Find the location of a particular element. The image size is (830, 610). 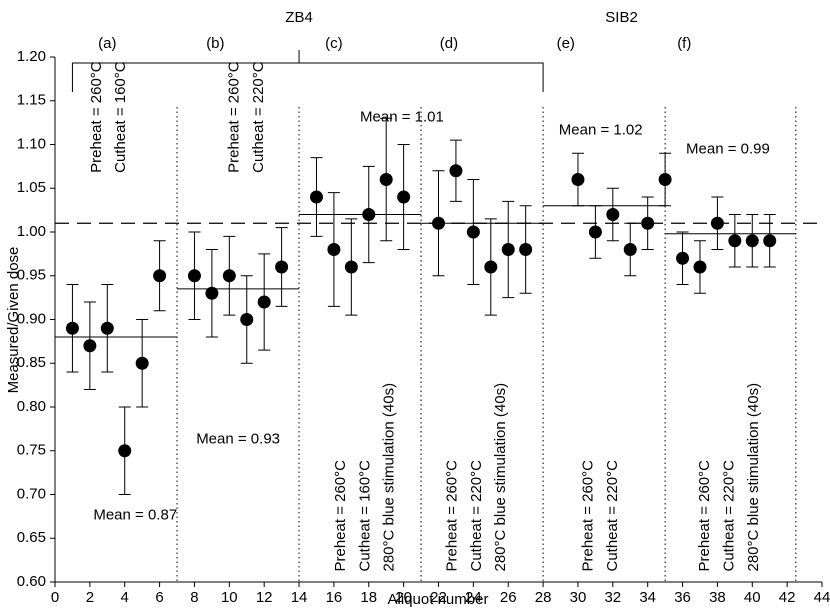

y-tick-label: 1.20 is located at coordinates (31, 56).